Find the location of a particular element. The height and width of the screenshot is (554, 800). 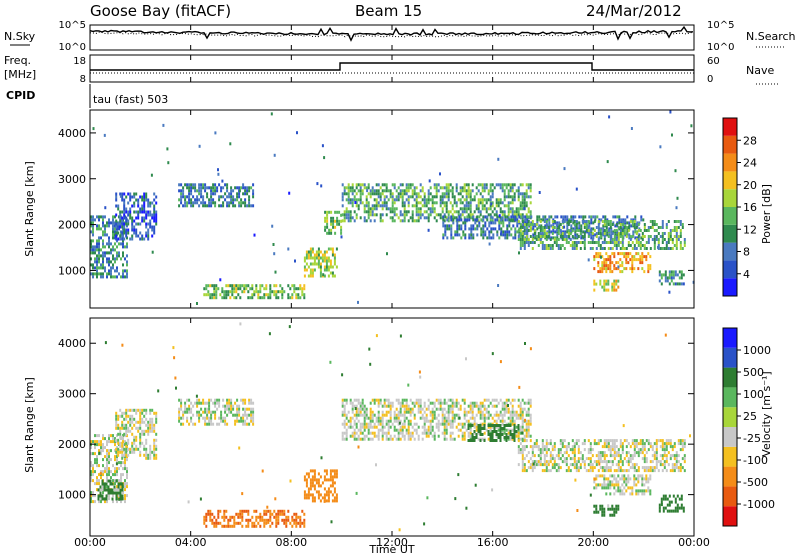

noise-sky-label: N.Sky is located at coordinates (20, 36).